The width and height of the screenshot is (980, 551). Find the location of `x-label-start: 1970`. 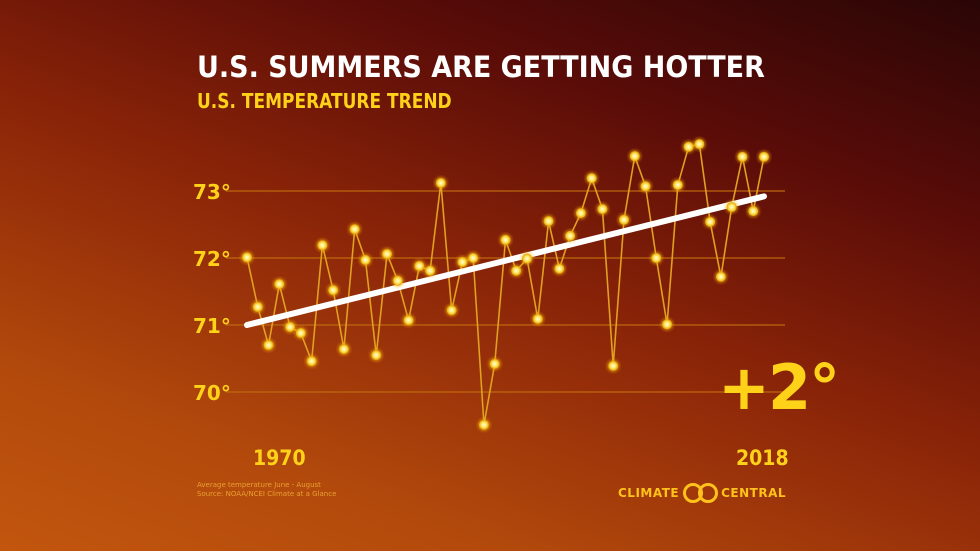

x-label-start: 1970 is located at coordinates (279, 458).